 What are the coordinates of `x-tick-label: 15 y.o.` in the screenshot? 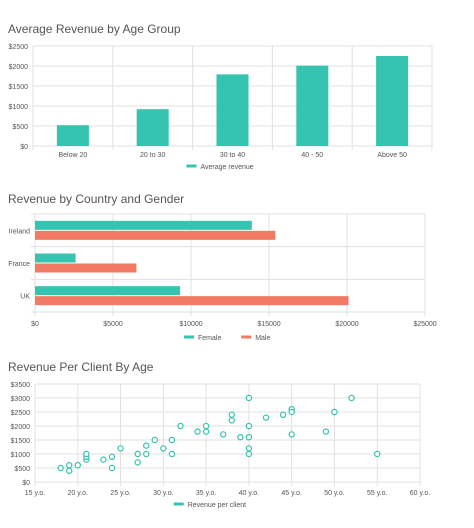 It's located at (35, 493).